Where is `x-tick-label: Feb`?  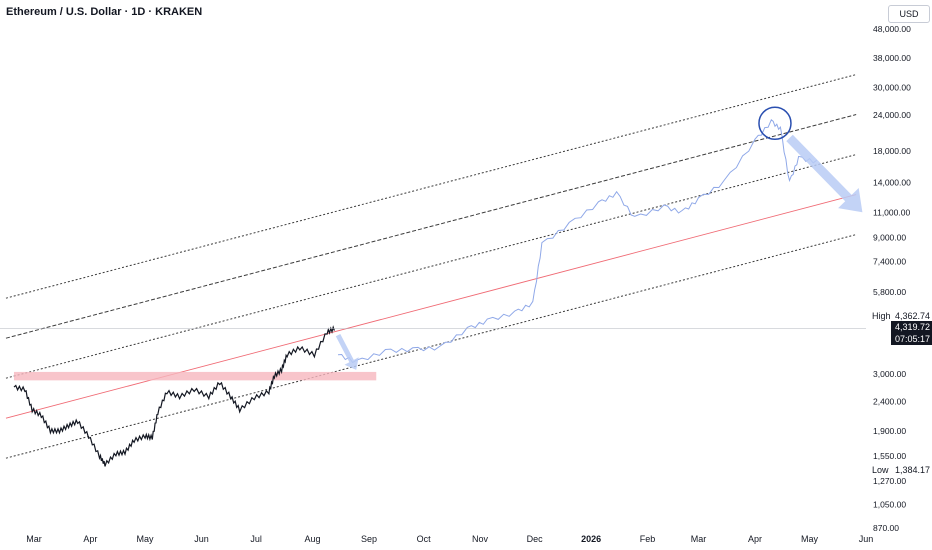
x-tick-label: Feb is located at coordinates (648, 539).